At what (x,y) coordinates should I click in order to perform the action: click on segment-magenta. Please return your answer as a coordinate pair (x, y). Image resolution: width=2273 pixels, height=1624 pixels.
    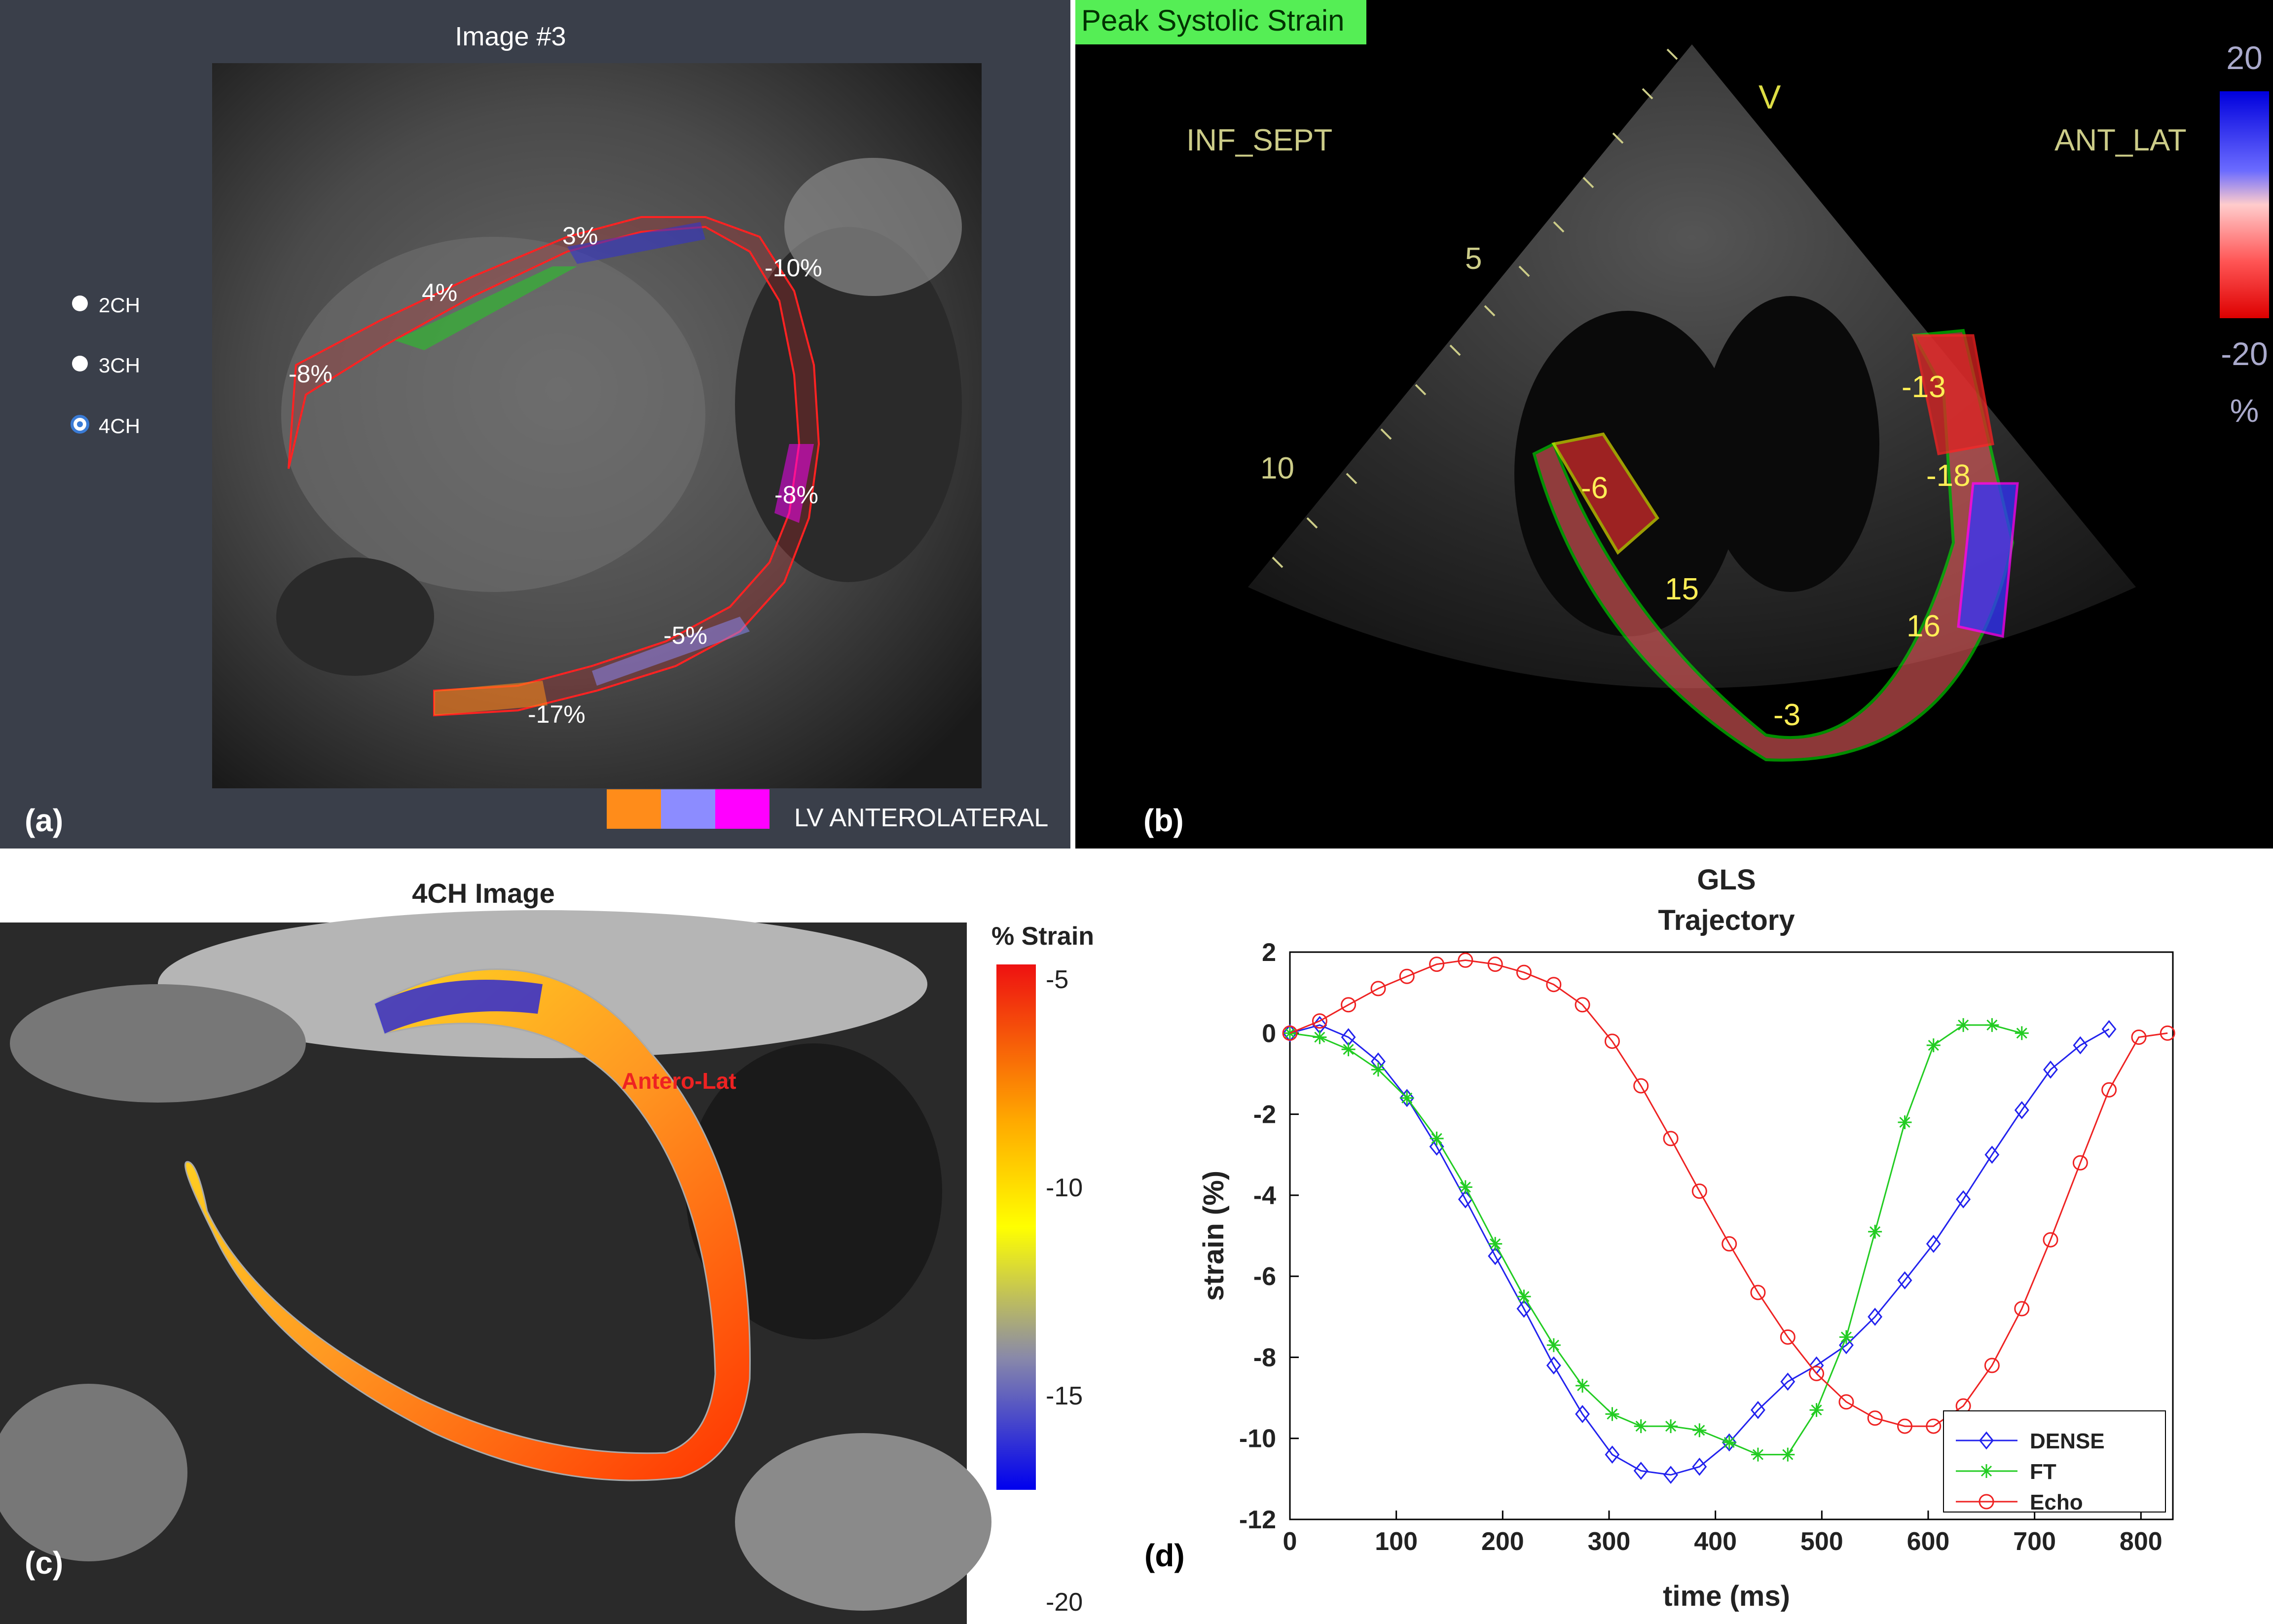
    Looking at the image, I should click on (794, 483).